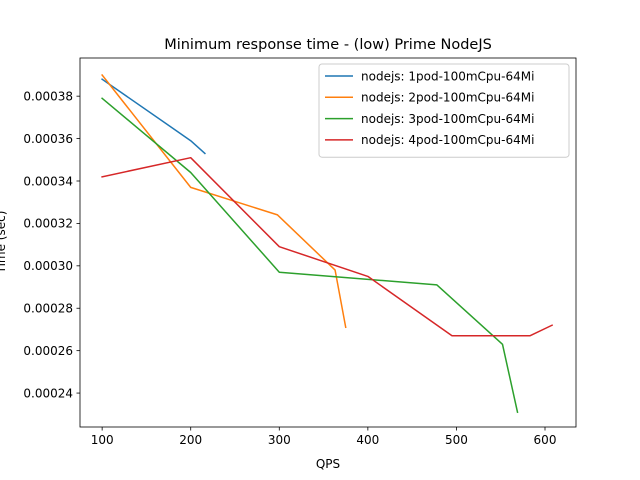 The image size is (640, 480). What do you see at coordinates (48, 309) in the screenshot?
I see `y-tick-label: 0.00028` at bounding box center [48, 309].